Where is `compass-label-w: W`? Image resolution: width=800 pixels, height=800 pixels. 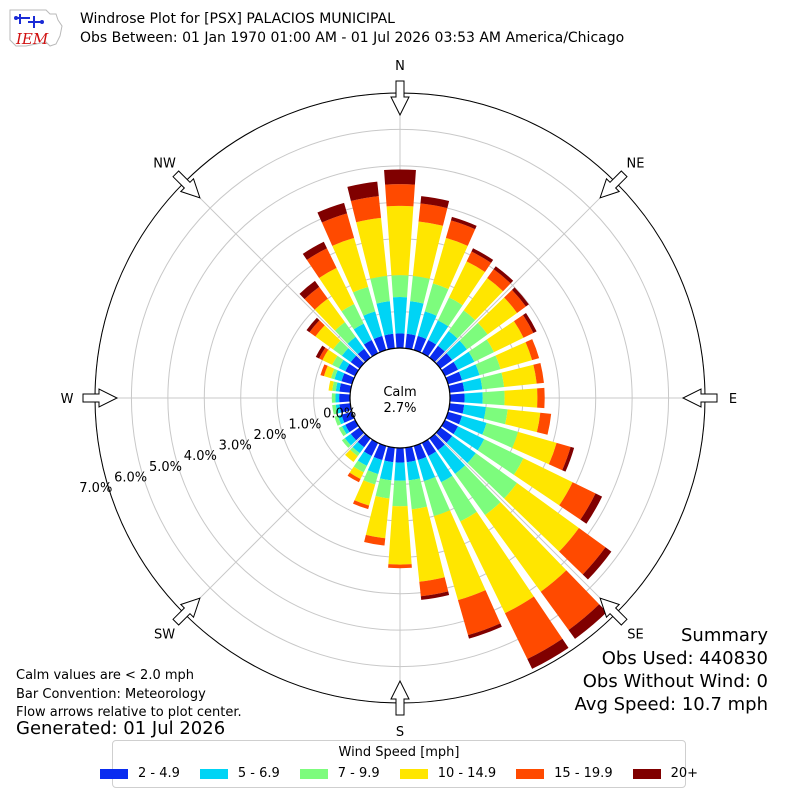
compass-label-w: W is located at coordinates (67, 399).